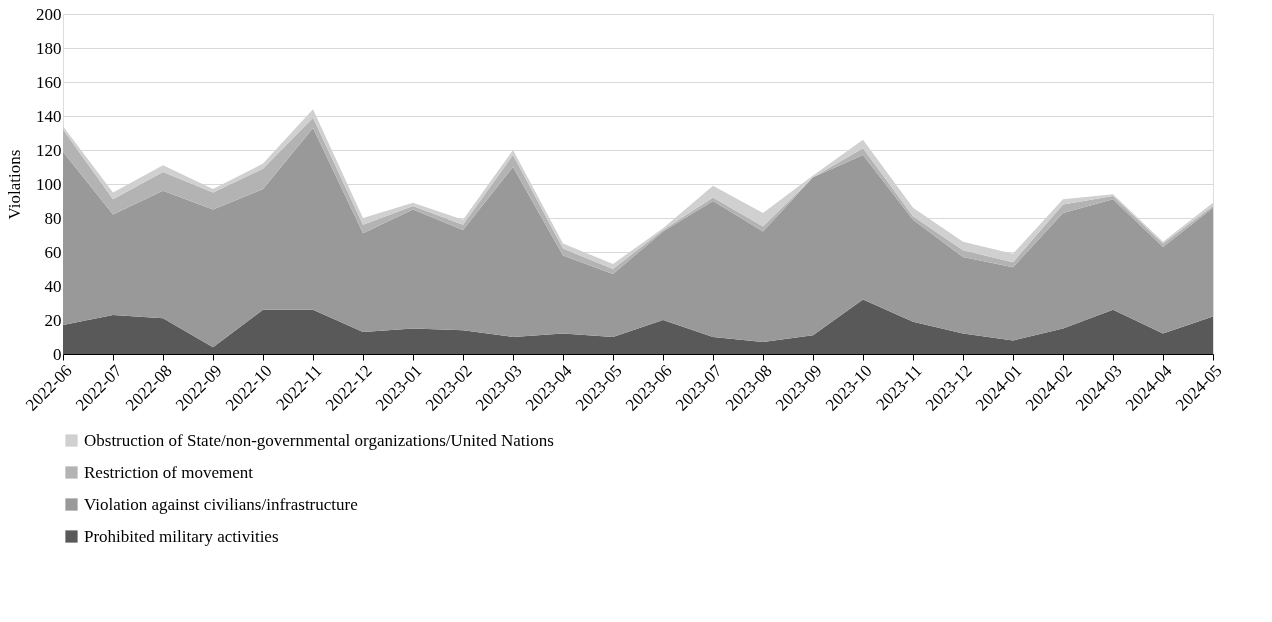 This screenshot has width=1272, height=622. I want to click on legend-label: Violation against civilians/infrastructure, so click(221, 504).